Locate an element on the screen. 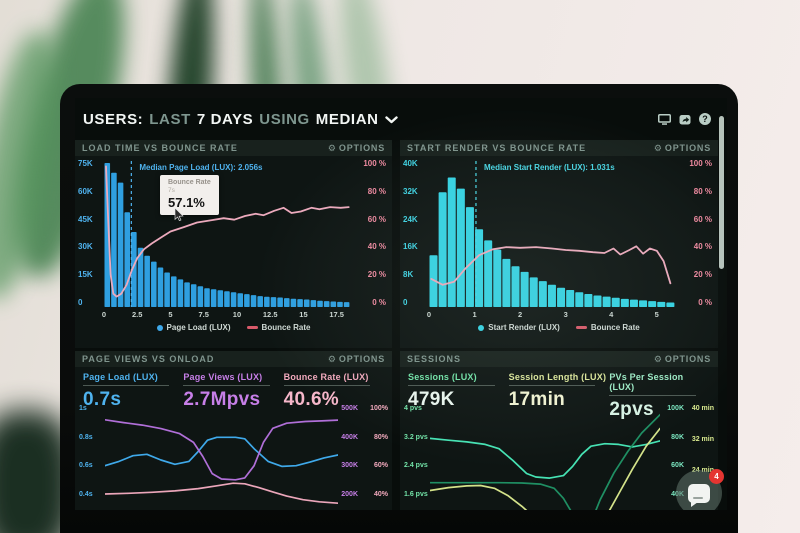  legend-label: Start Render (LUX) is located at coordinates (524, 327).